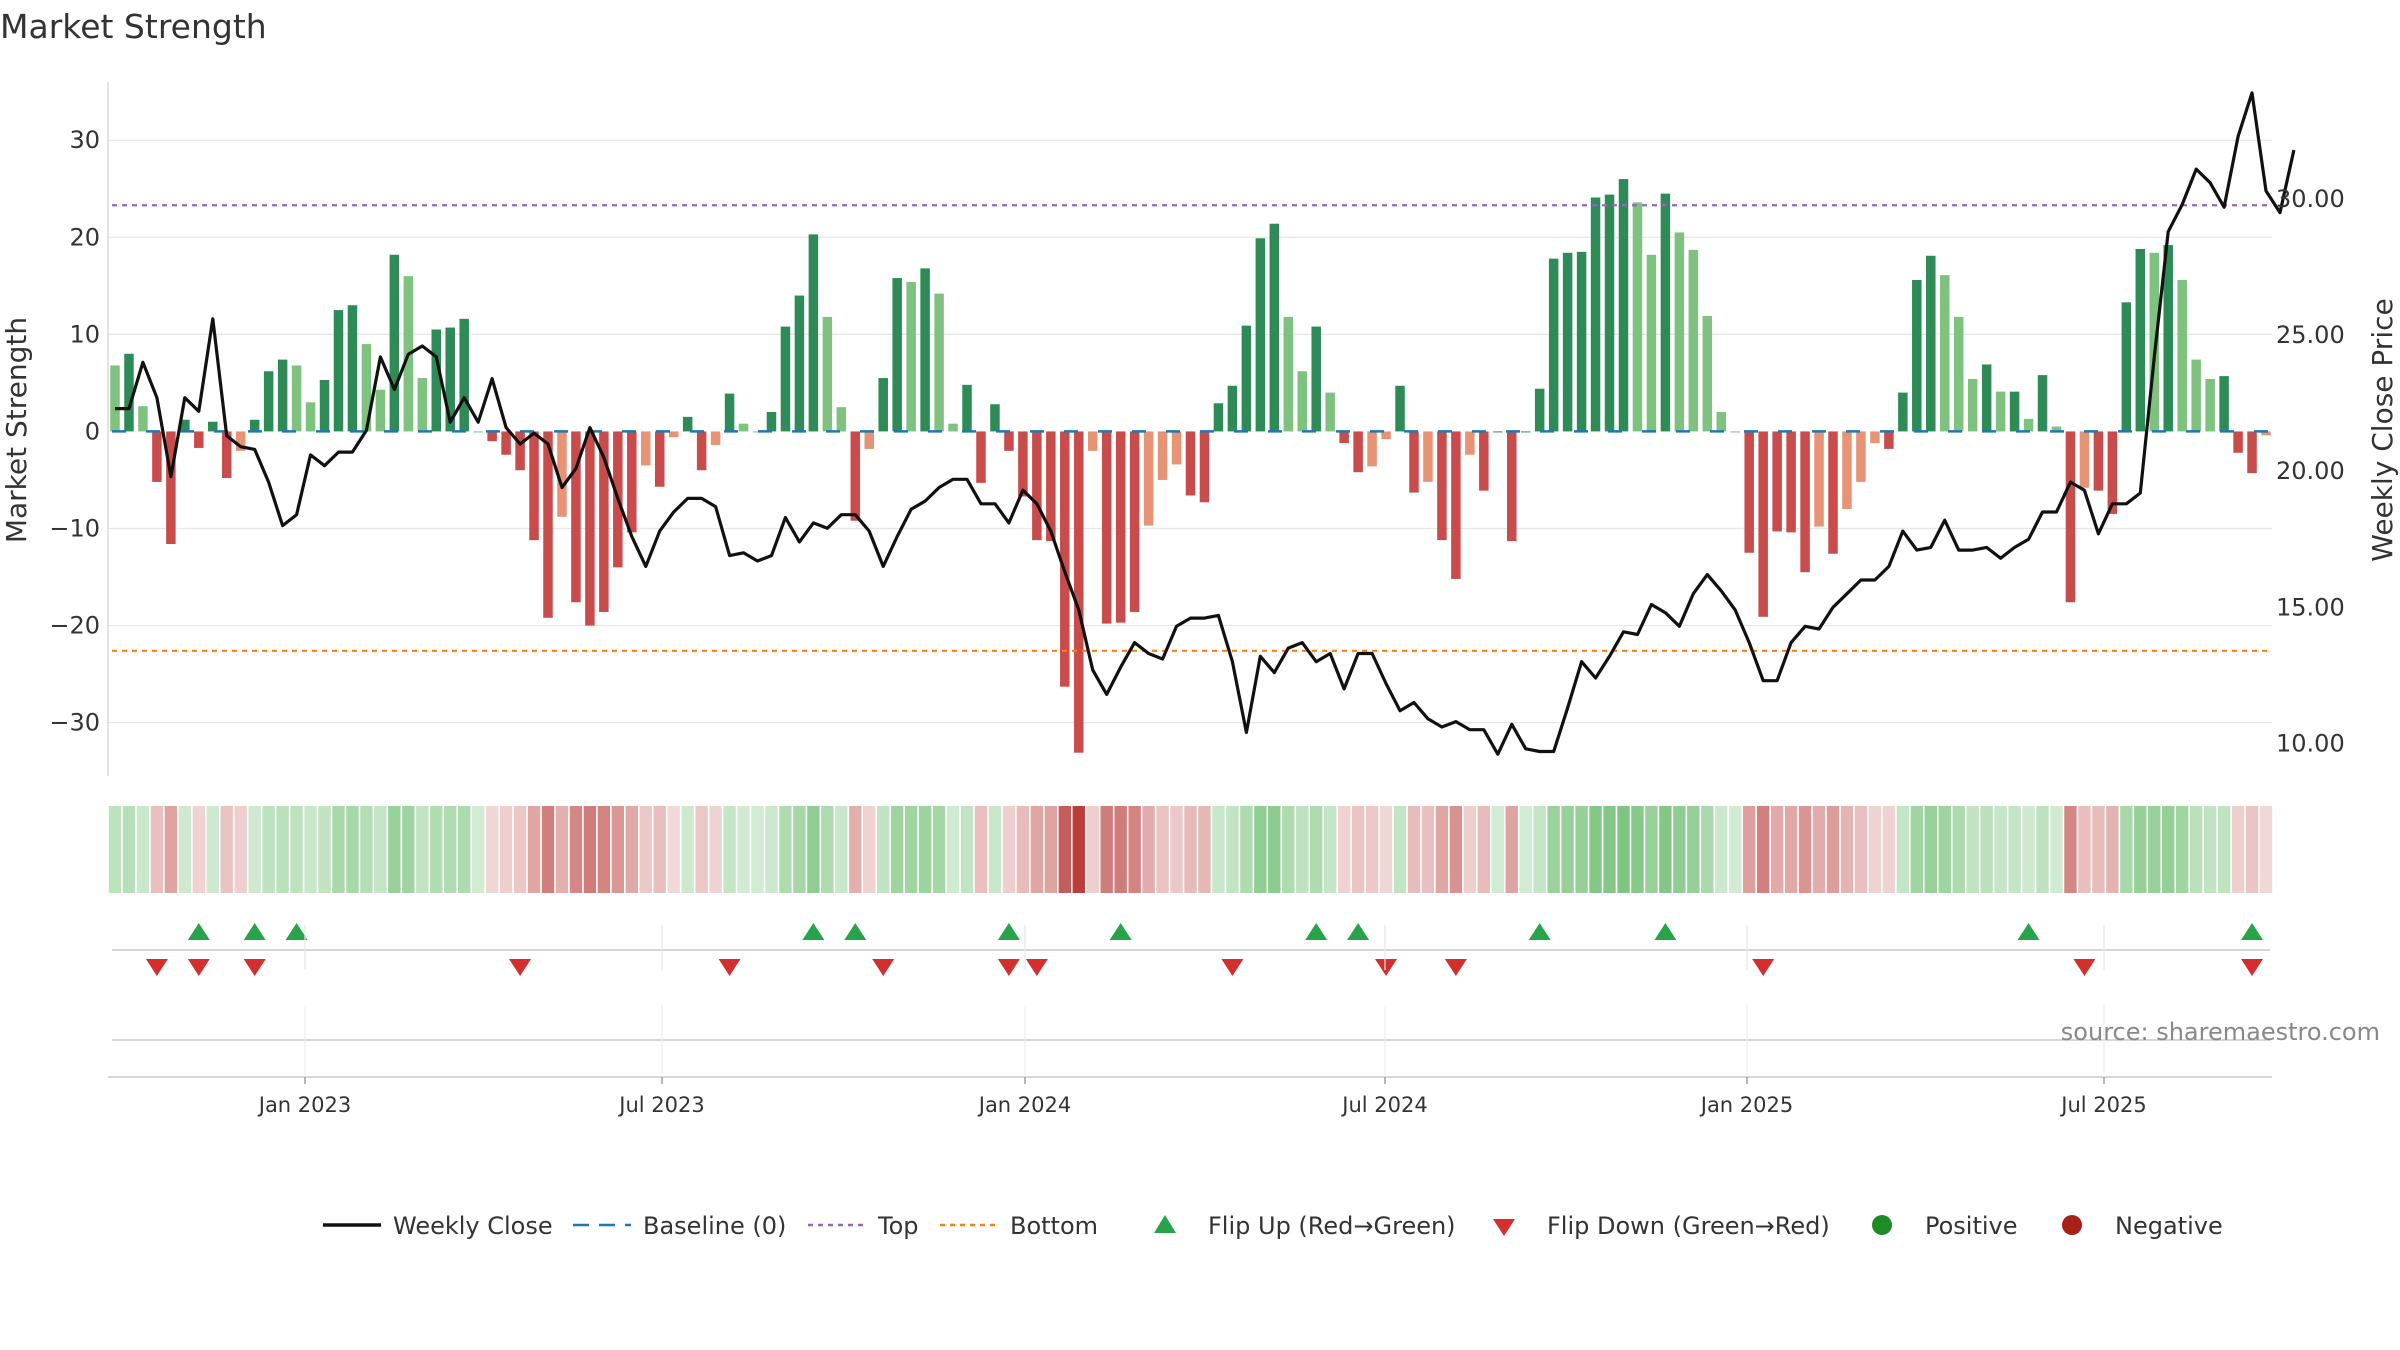 The width and height of the screenshot is (2400, 1350). What do you see at coordinates (1305, 1226) in the screenshot?
I see `legend-item: Flip Up (Red→Green)` at bounding box center [1305, 1226].